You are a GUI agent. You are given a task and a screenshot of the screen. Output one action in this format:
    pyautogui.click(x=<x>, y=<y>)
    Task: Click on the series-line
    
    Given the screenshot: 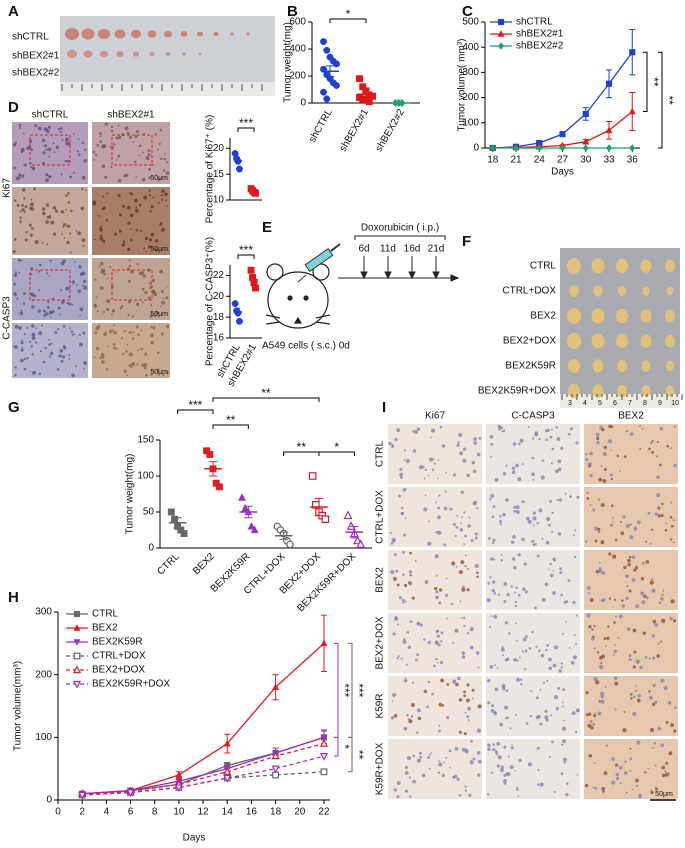 What is the action you would take?
    pyautogui.click(x=203, y=775)
    